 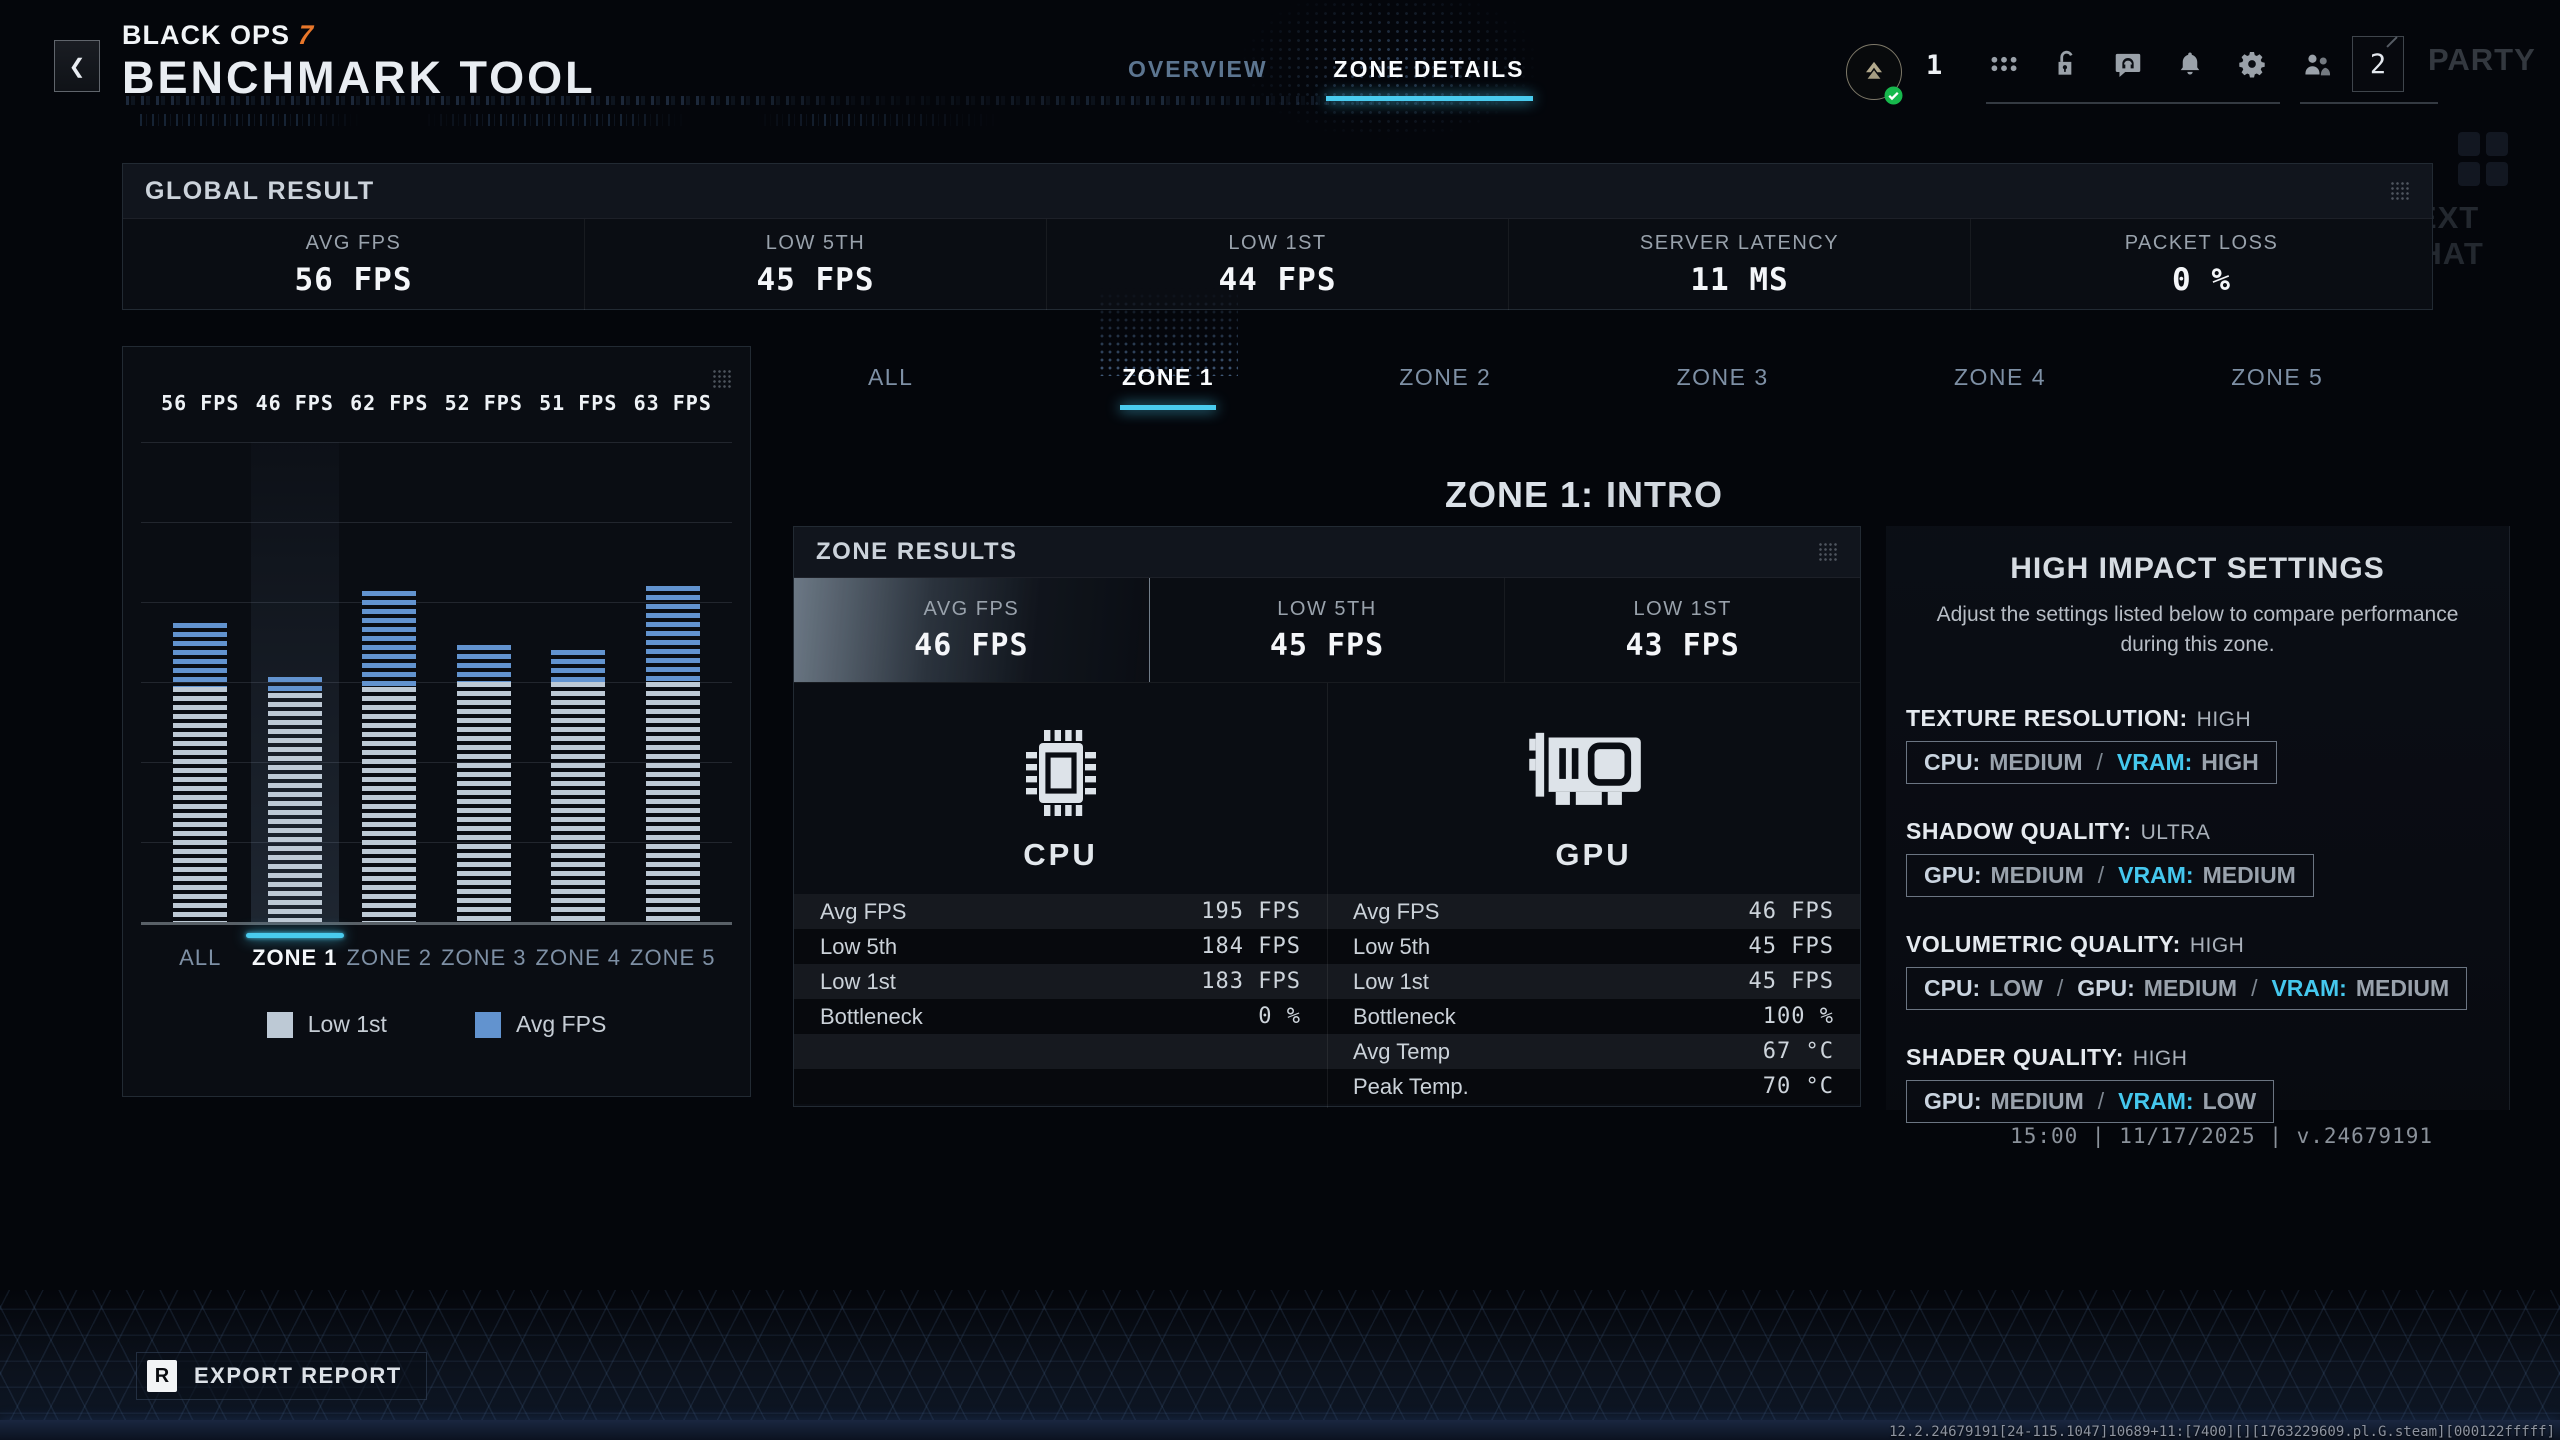 I want to click on setting-impacts-box: CPU: LOW / GPU: MEDIUM / VRAM: MEDIUM, so click(x=2187, y=988).